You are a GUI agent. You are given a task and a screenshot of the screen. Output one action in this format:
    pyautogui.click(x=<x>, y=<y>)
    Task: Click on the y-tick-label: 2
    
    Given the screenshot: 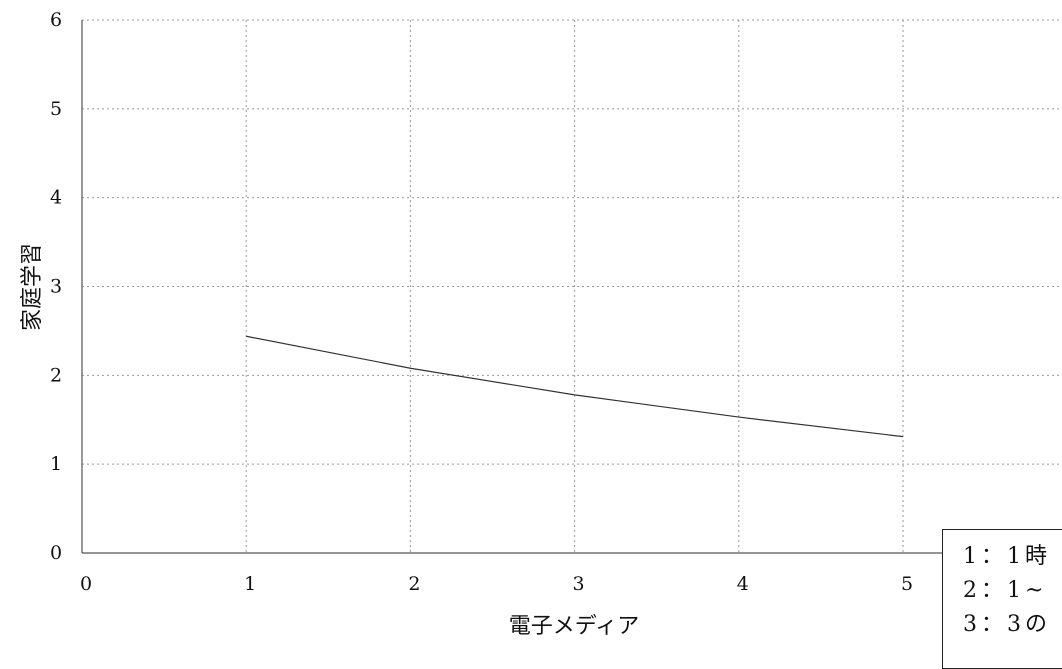 What is the action you would take?
    pyautogui.click(x=56, y=375)
    